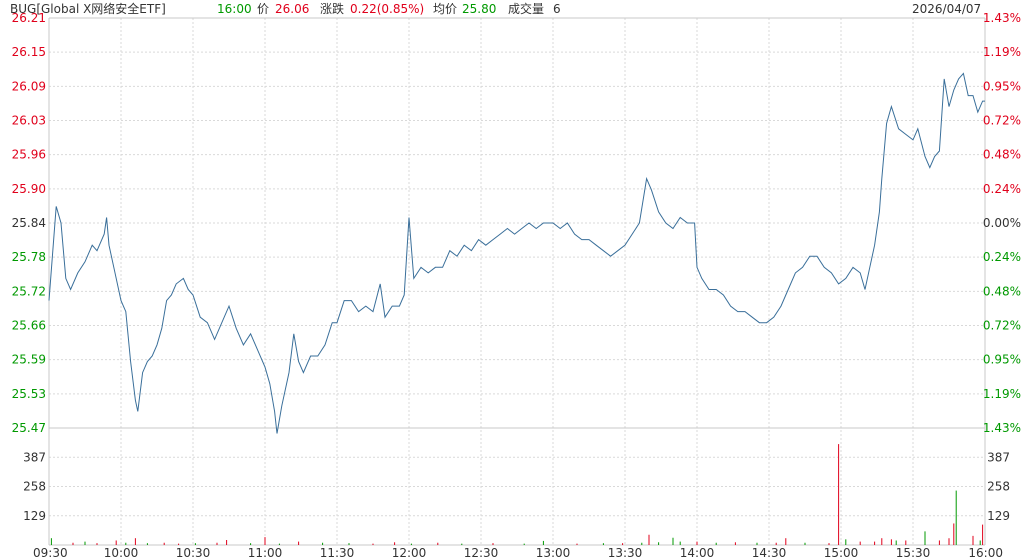  I want to click on price-tick-label: 26.09, so click(29, 86).